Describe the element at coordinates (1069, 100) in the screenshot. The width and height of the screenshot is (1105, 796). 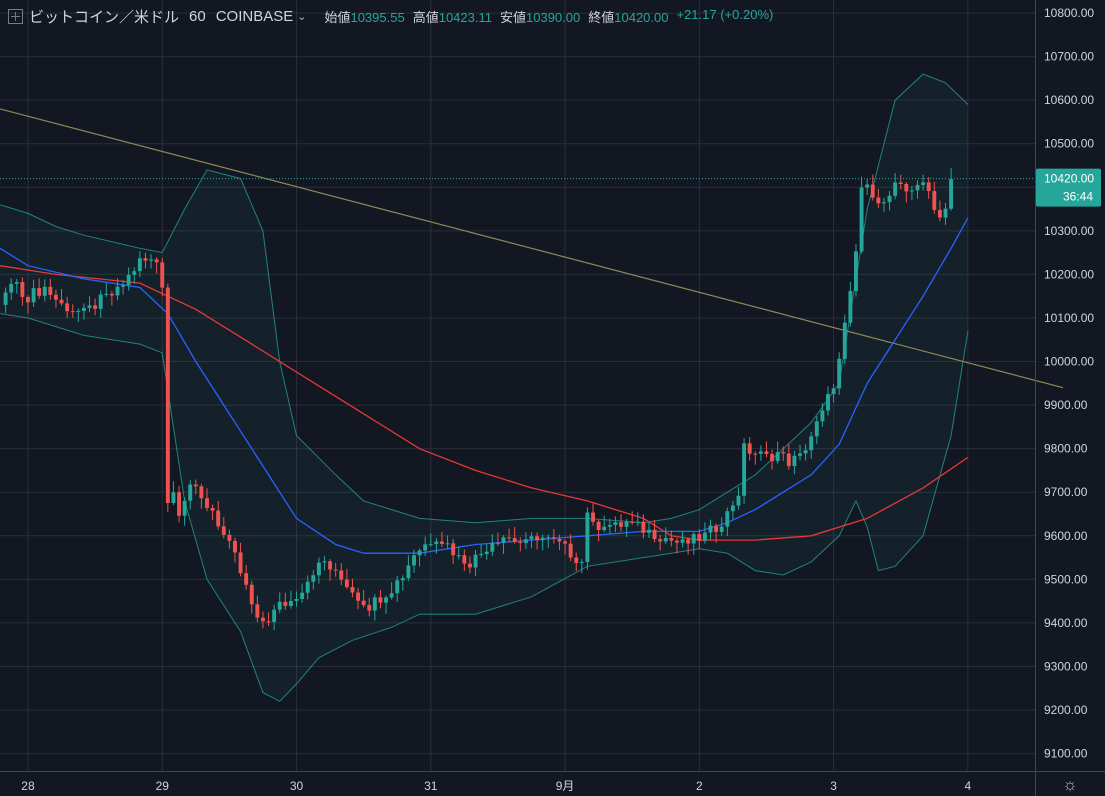
I see `price-tick-label: 10600.00` at that location.